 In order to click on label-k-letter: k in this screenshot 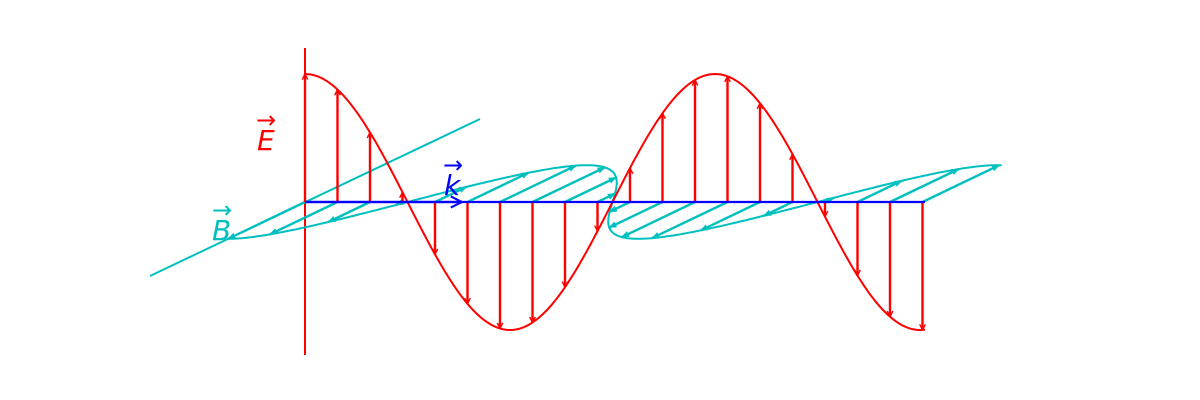, I will do `click(453, 185)`.